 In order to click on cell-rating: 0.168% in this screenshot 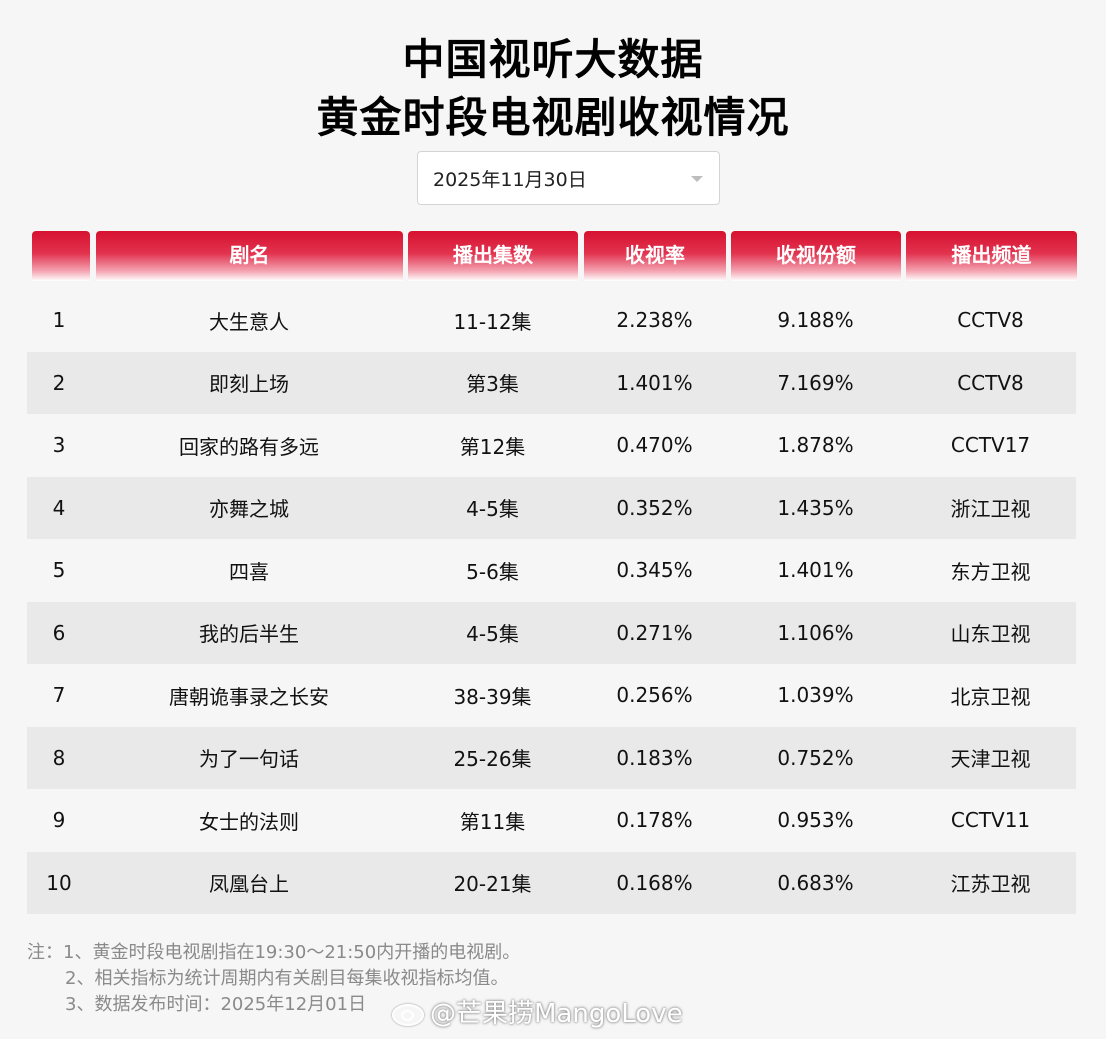, I will do `click(654, 882)`.